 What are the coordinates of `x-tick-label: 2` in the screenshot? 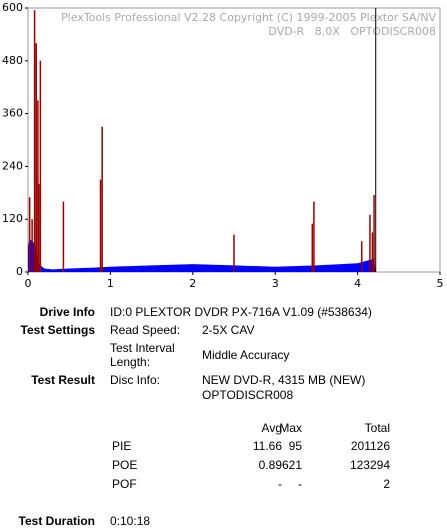 It's located at (192, 283).